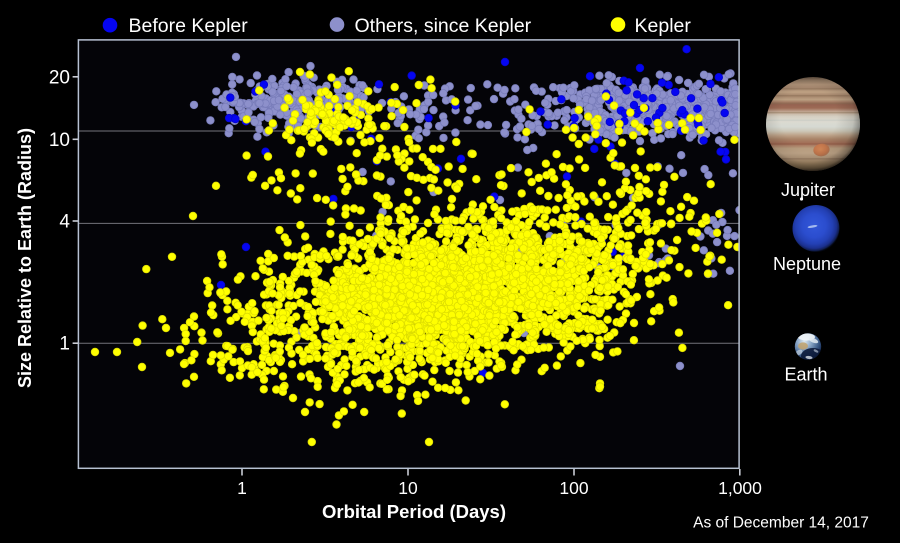  Describe the element at coordinates (808, 190) in the screenshot. I see `svg-text: Jupiter` at that location.